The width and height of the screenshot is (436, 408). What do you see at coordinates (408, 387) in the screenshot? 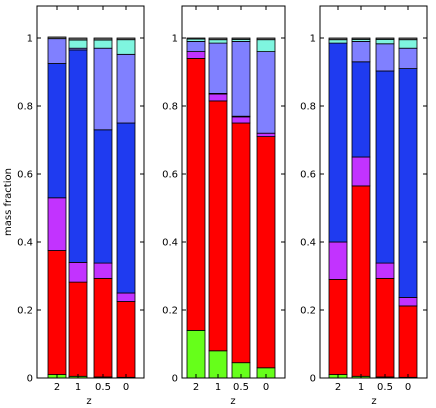
I see `x-tick-label-3-3: 0` at bounding box center [408, 387].